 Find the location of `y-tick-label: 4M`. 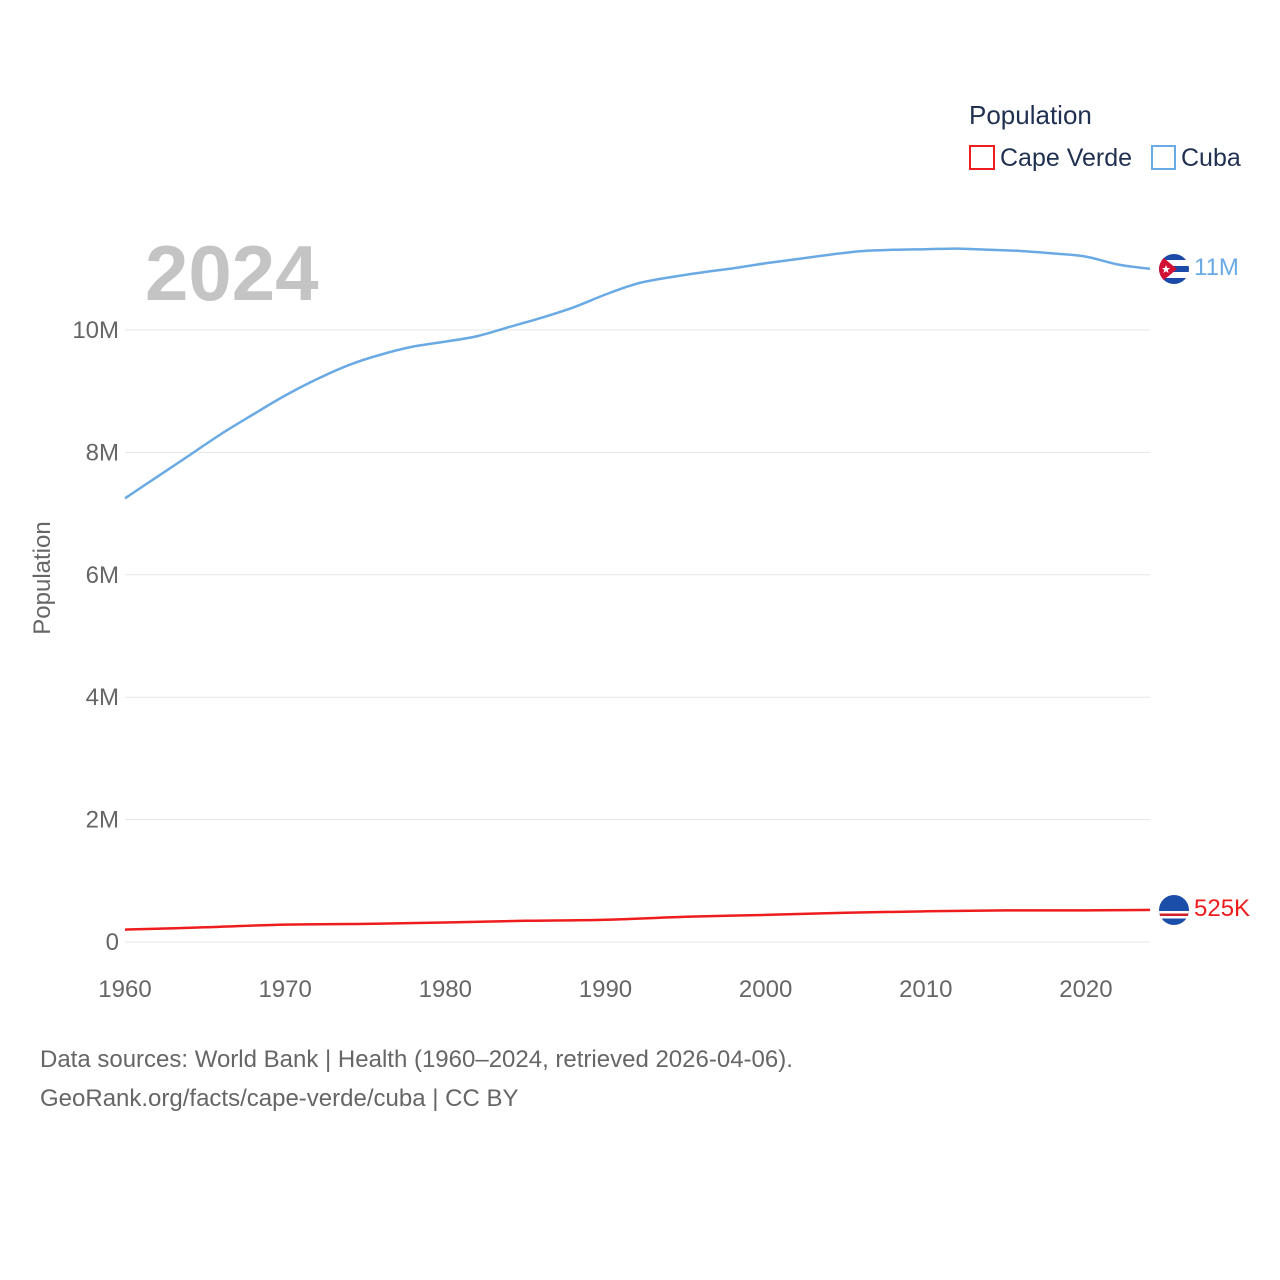

y-tick-label: 4M is located at coordinates (102, 697).